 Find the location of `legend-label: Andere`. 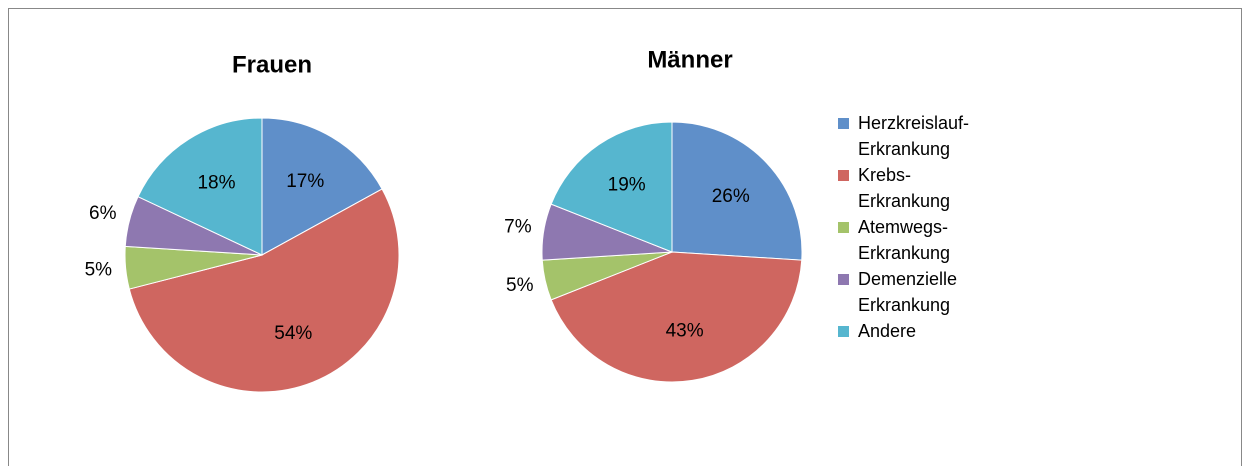

legend-label: Andere is located at coordinates (887, 331).